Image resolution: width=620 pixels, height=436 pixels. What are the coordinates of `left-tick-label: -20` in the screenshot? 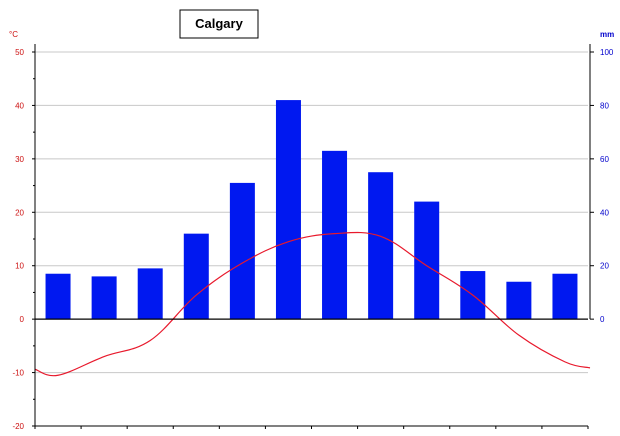 It's located at (18, 426).